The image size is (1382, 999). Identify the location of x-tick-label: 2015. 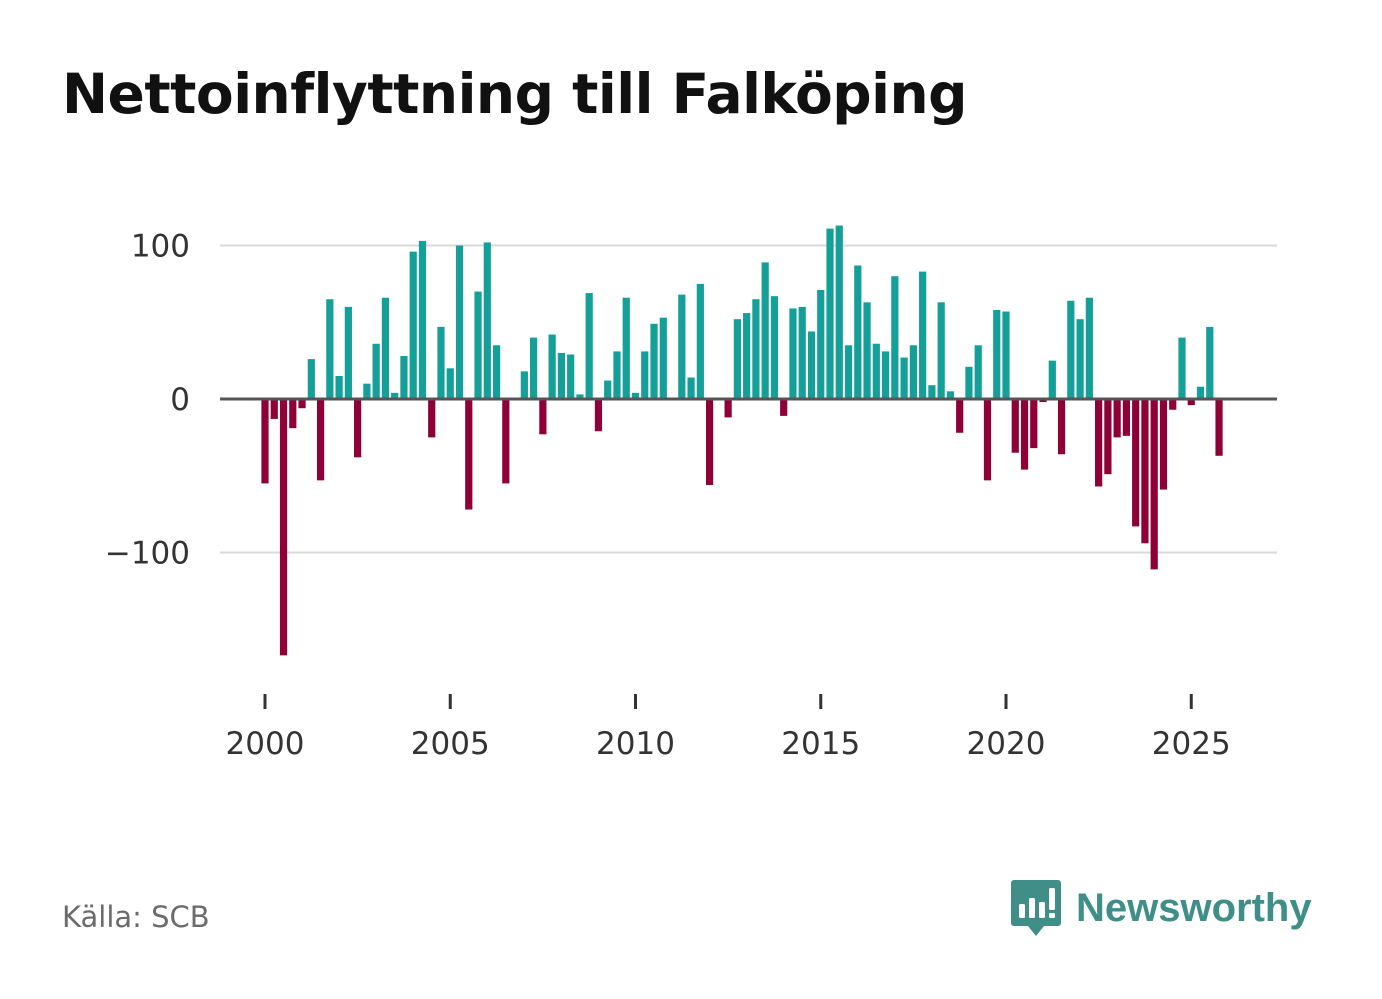
(820, 744).